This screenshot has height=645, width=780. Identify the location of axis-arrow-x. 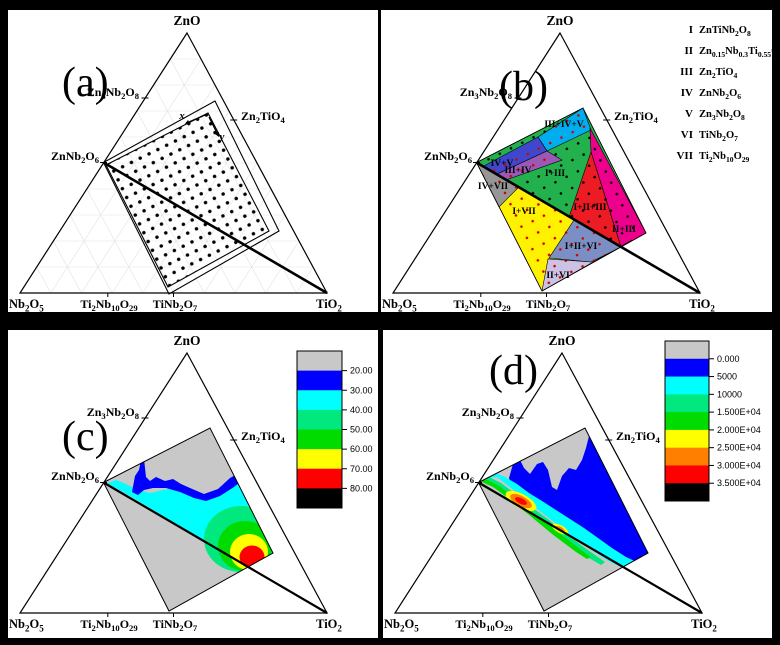
(197, 118).